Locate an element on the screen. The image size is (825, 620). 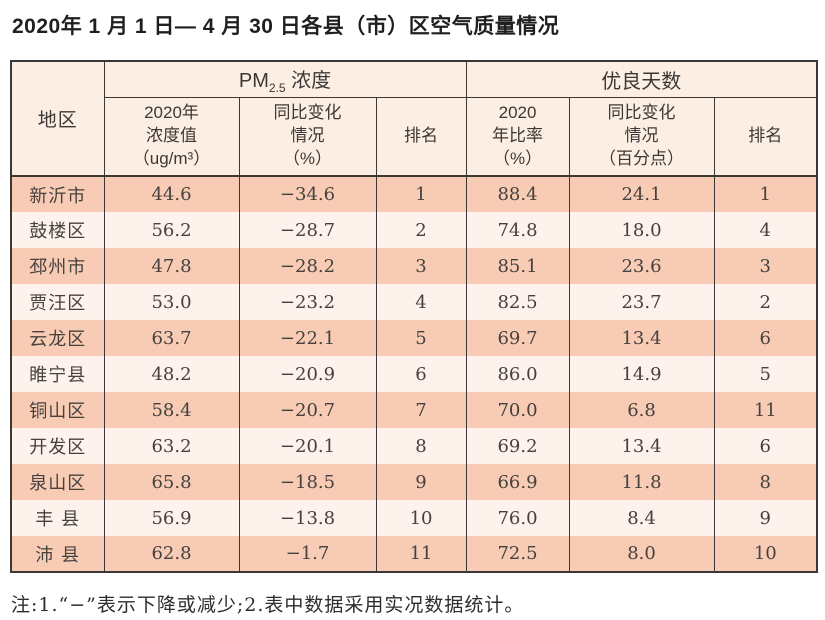
cell-pm-change: −20.7 is located at coordinates (307, 410).